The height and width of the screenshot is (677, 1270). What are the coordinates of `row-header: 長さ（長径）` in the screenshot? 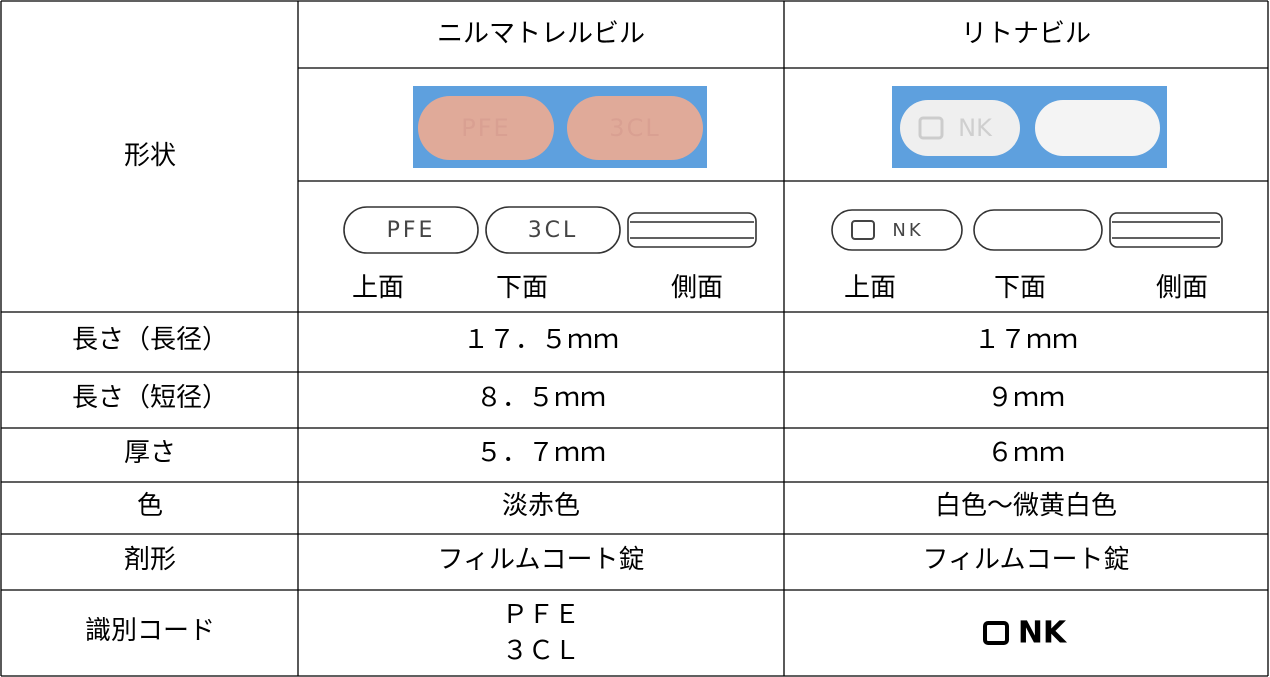 It's located at (150, 339).